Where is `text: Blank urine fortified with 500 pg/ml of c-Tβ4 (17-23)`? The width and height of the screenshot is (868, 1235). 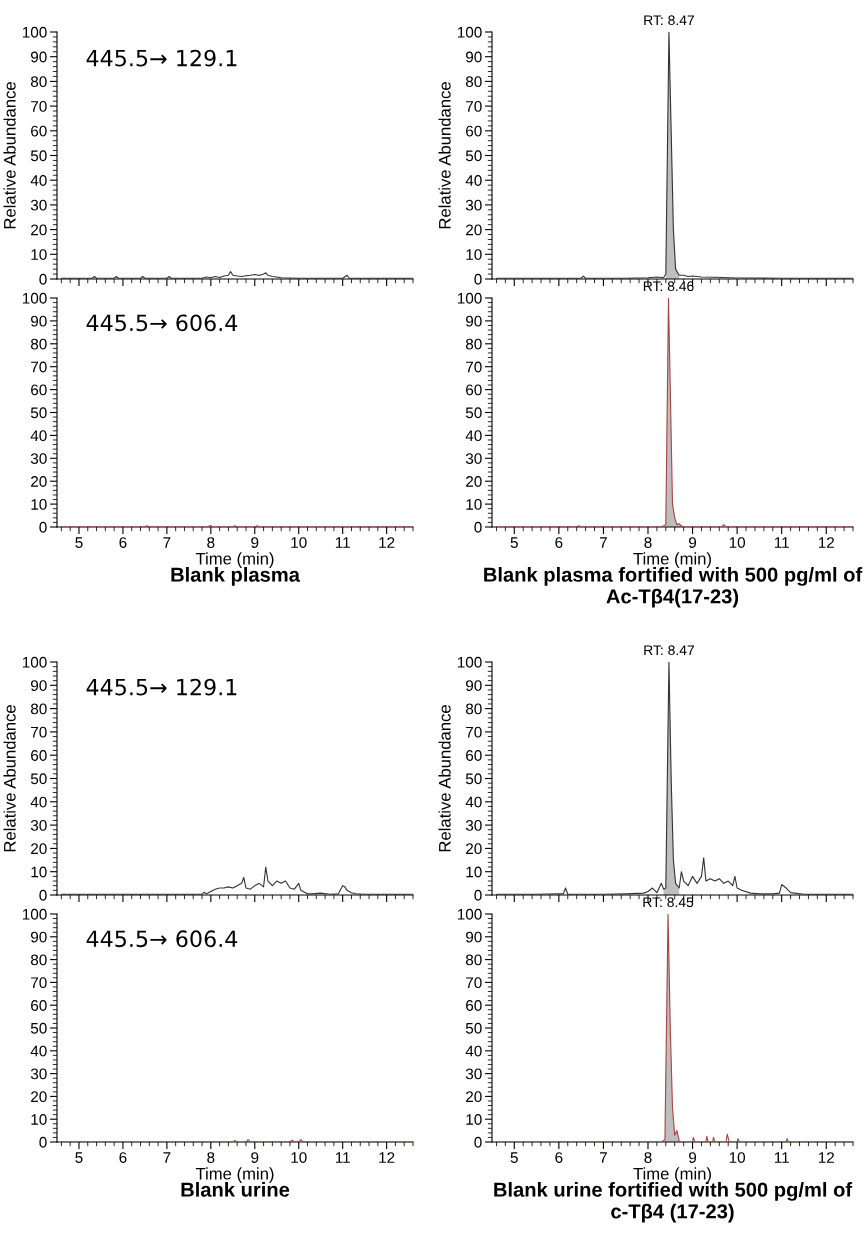
text: Blank urine fortified with 500 pg/ml of c-Tβ4 (17-23) is located at coordinates (673, 1202).